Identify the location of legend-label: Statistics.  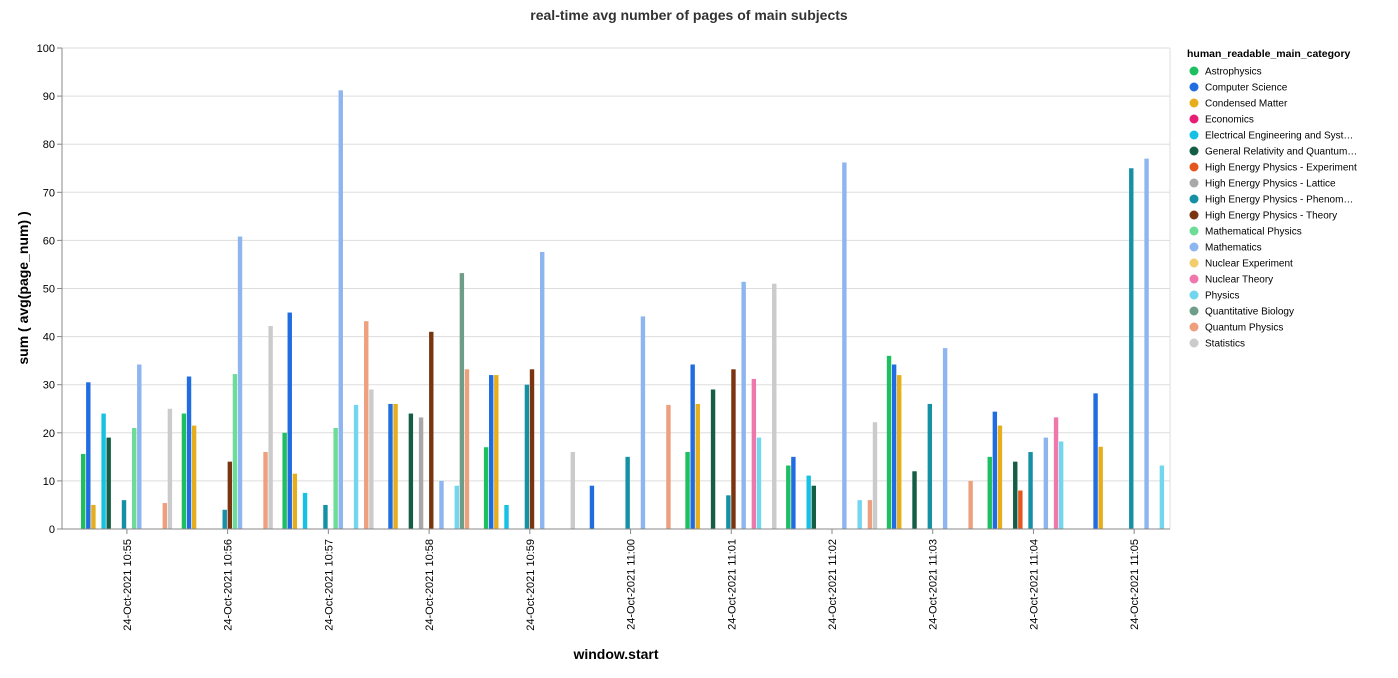
(1225, 344).